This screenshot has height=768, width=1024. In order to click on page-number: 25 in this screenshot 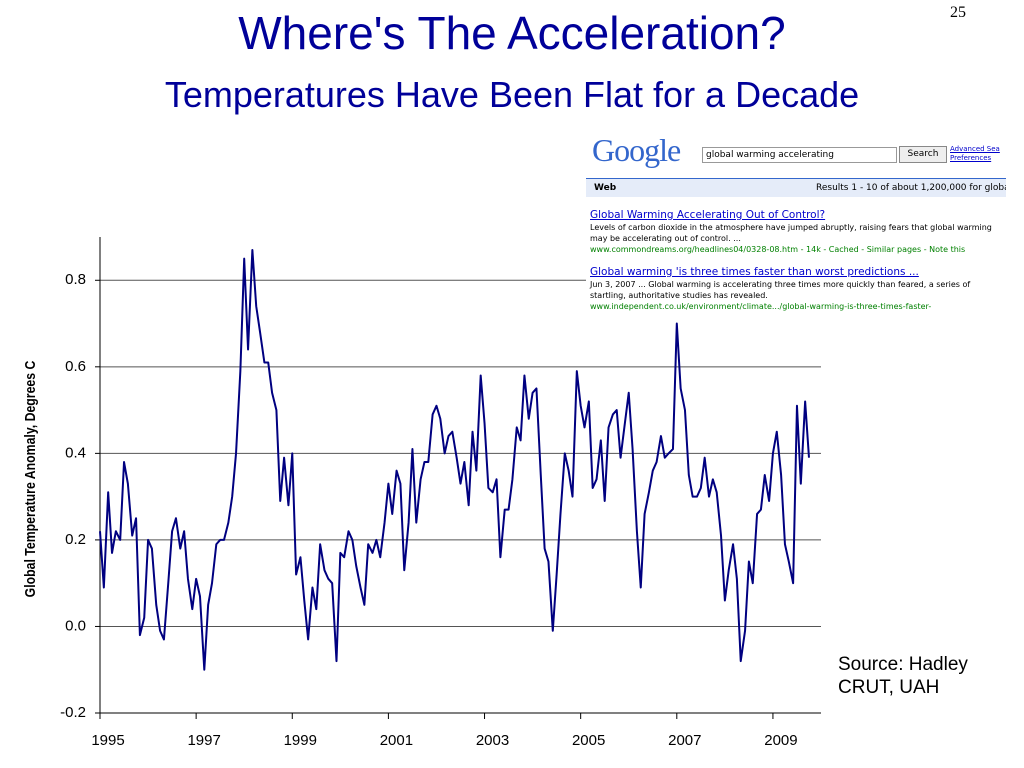, I will do `click(958, 12)`.